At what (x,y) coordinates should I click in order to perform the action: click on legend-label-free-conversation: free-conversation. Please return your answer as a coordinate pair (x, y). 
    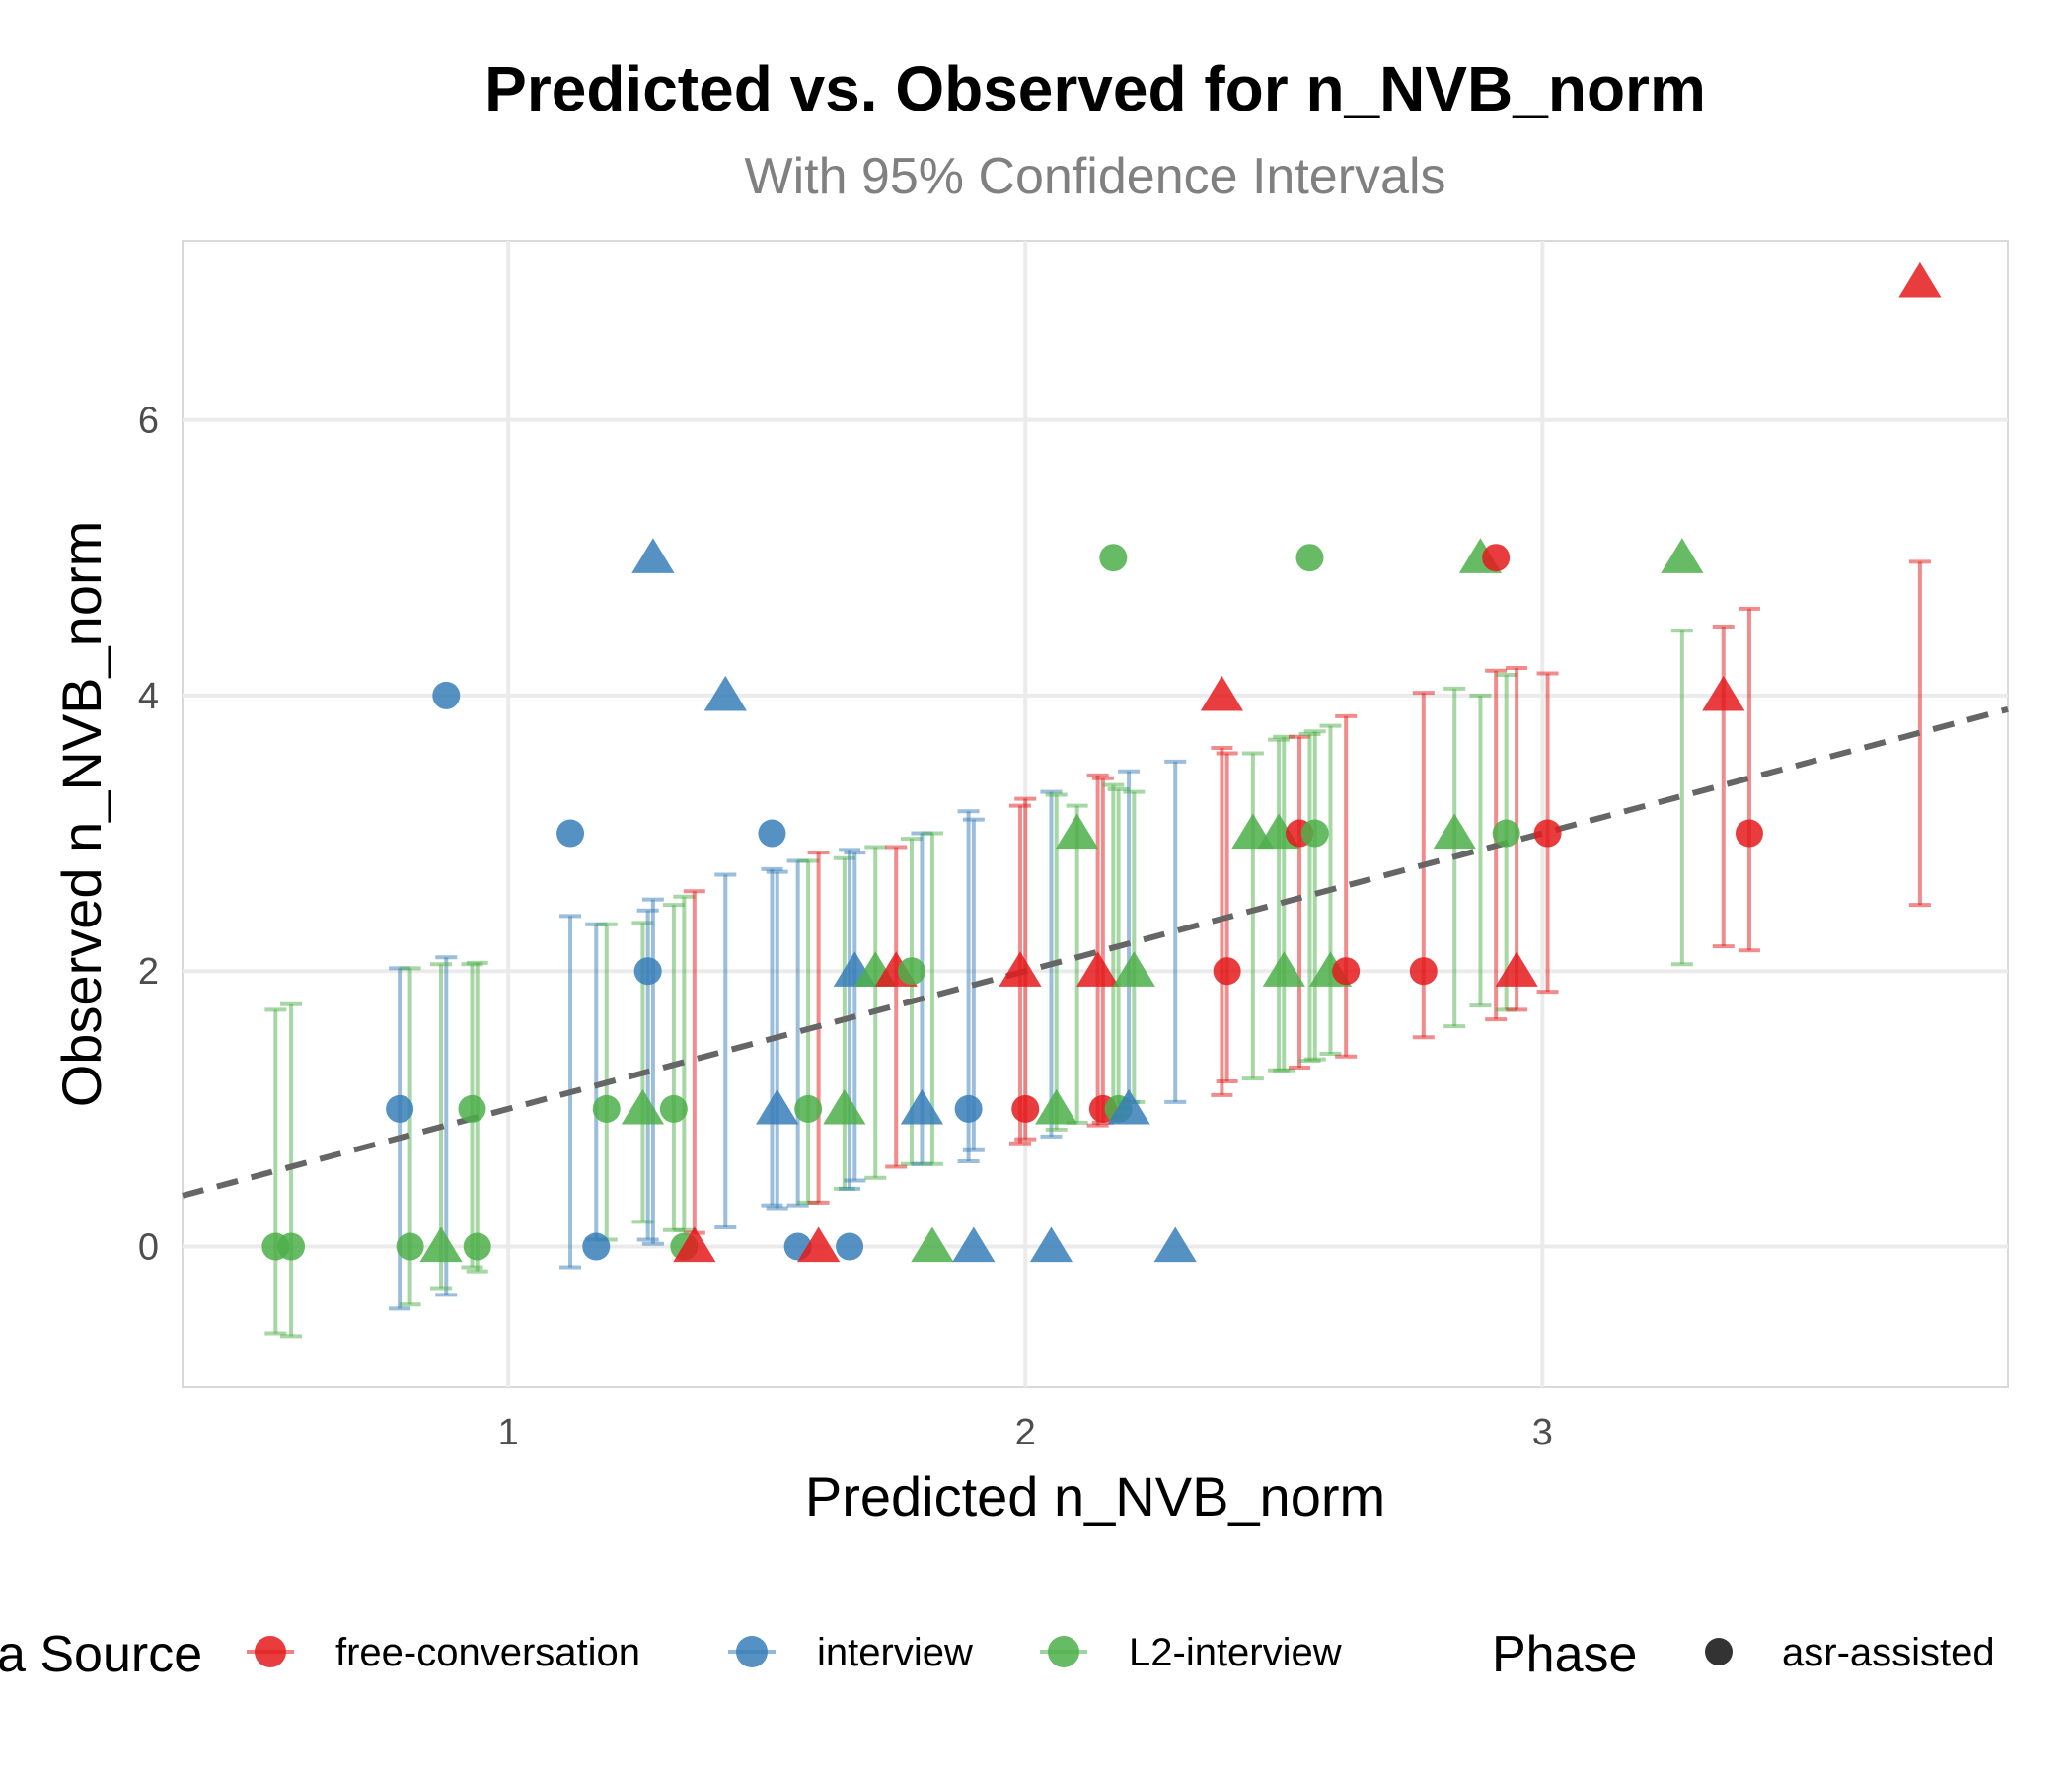
    Looking at the image, I should click on (488, 1653).